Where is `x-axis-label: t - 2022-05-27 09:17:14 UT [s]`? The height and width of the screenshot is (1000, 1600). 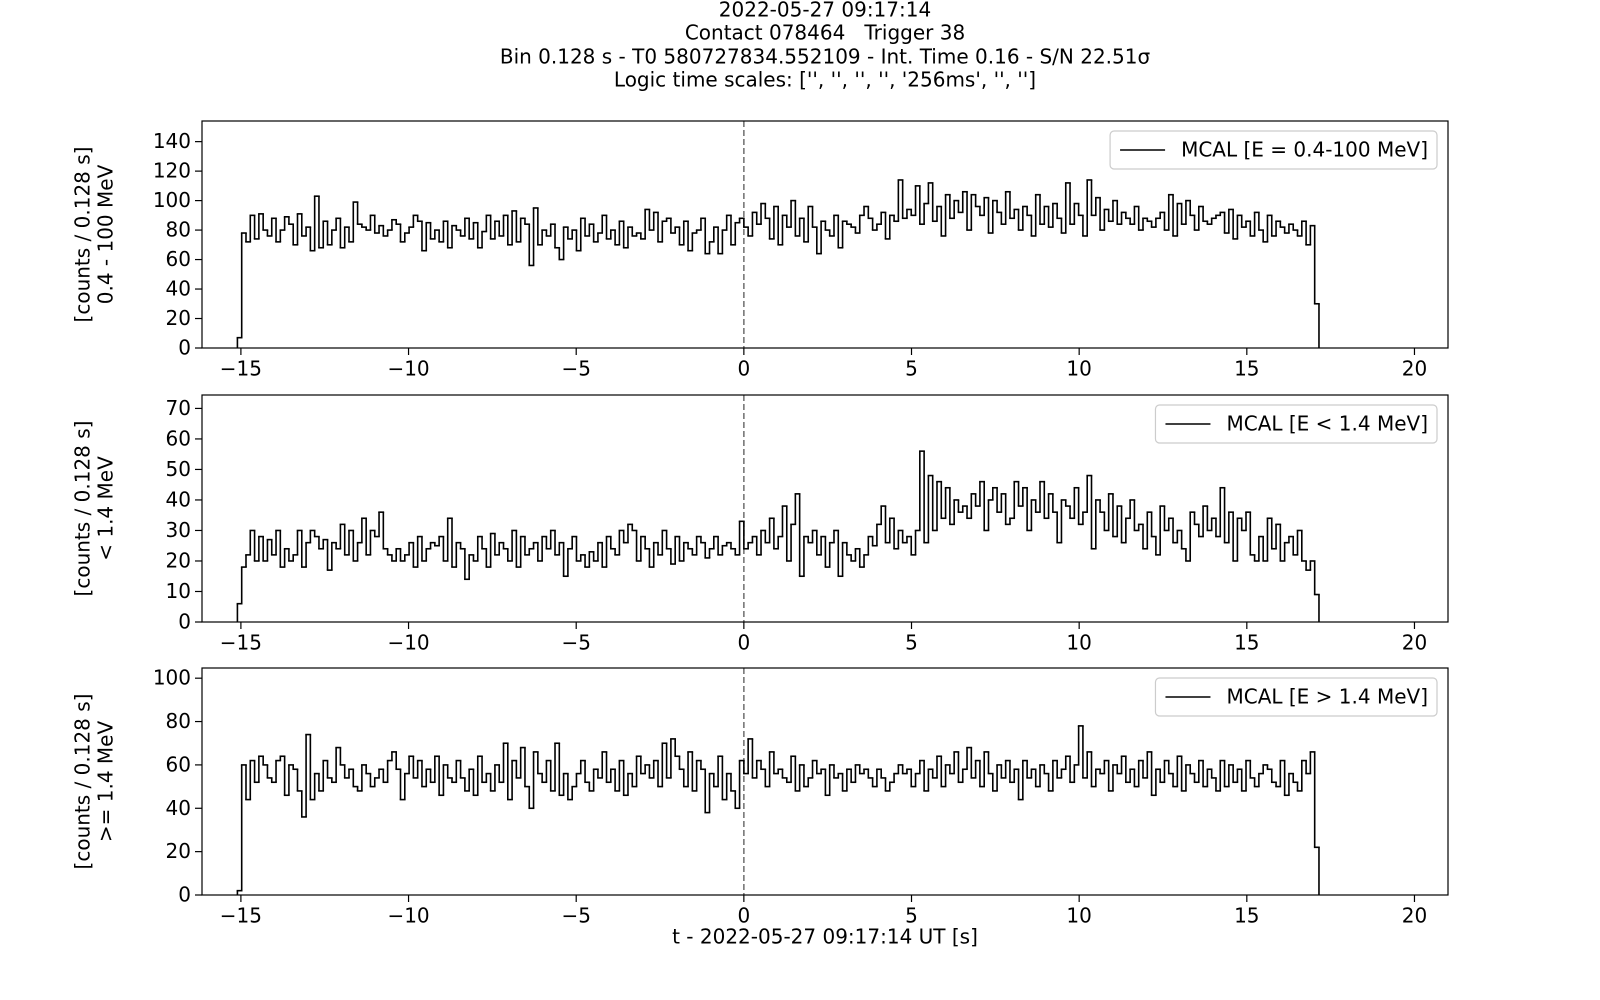
x-axis-label: t - 2022-05-27 09:17:14 UT [s] is located at coordinates (825, 937).